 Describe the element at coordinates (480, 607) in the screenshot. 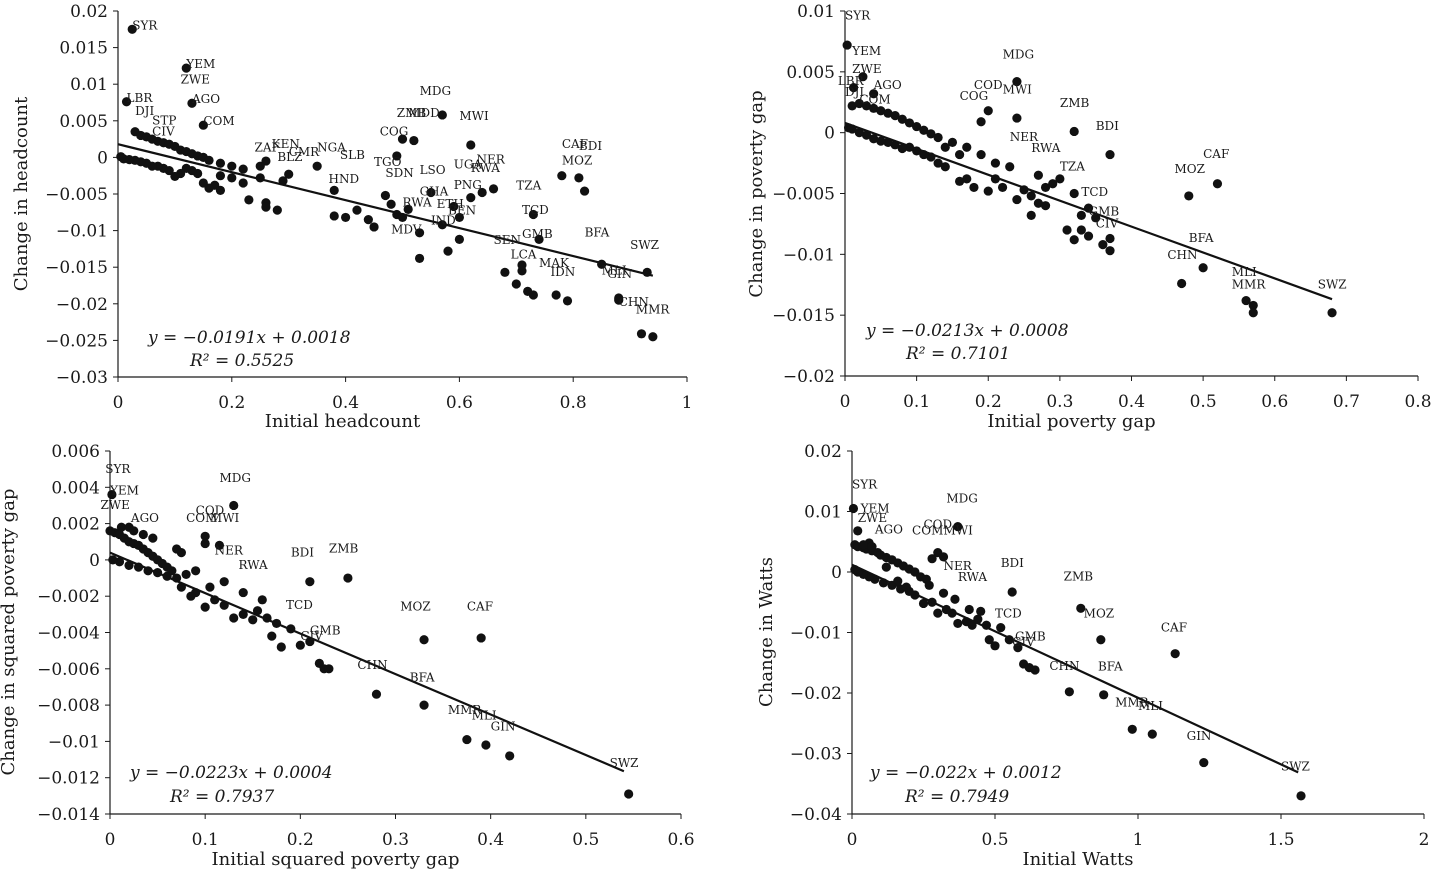

I see `point-label: CAF` at that location.